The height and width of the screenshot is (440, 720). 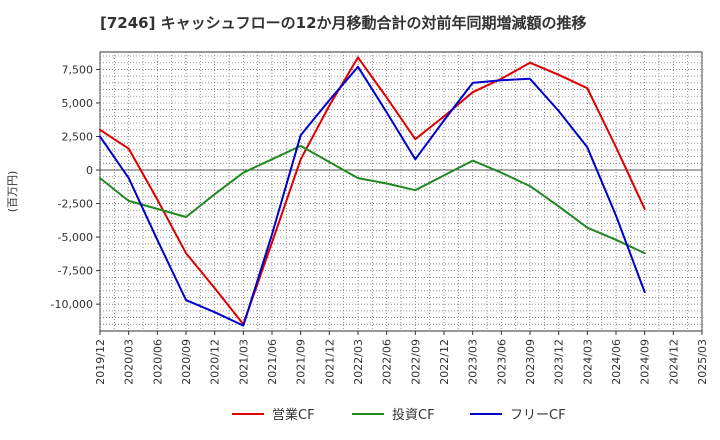 What do you see at coordinates (157, 362) in the screenshot?
I see `x-tick-label: 2020/06` at bounding box center [157, 362].